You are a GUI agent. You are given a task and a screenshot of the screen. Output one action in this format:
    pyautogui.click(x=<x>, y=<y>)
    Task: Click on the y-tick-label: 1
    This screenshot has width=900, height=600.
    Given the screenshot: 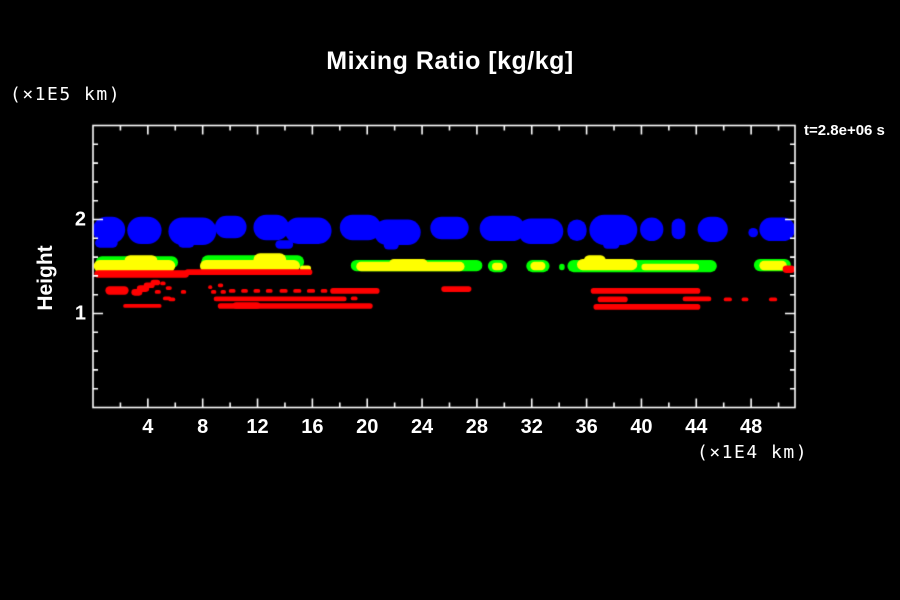 What is the action you would take?
    pyautogui.click(x=80, y=313)
    